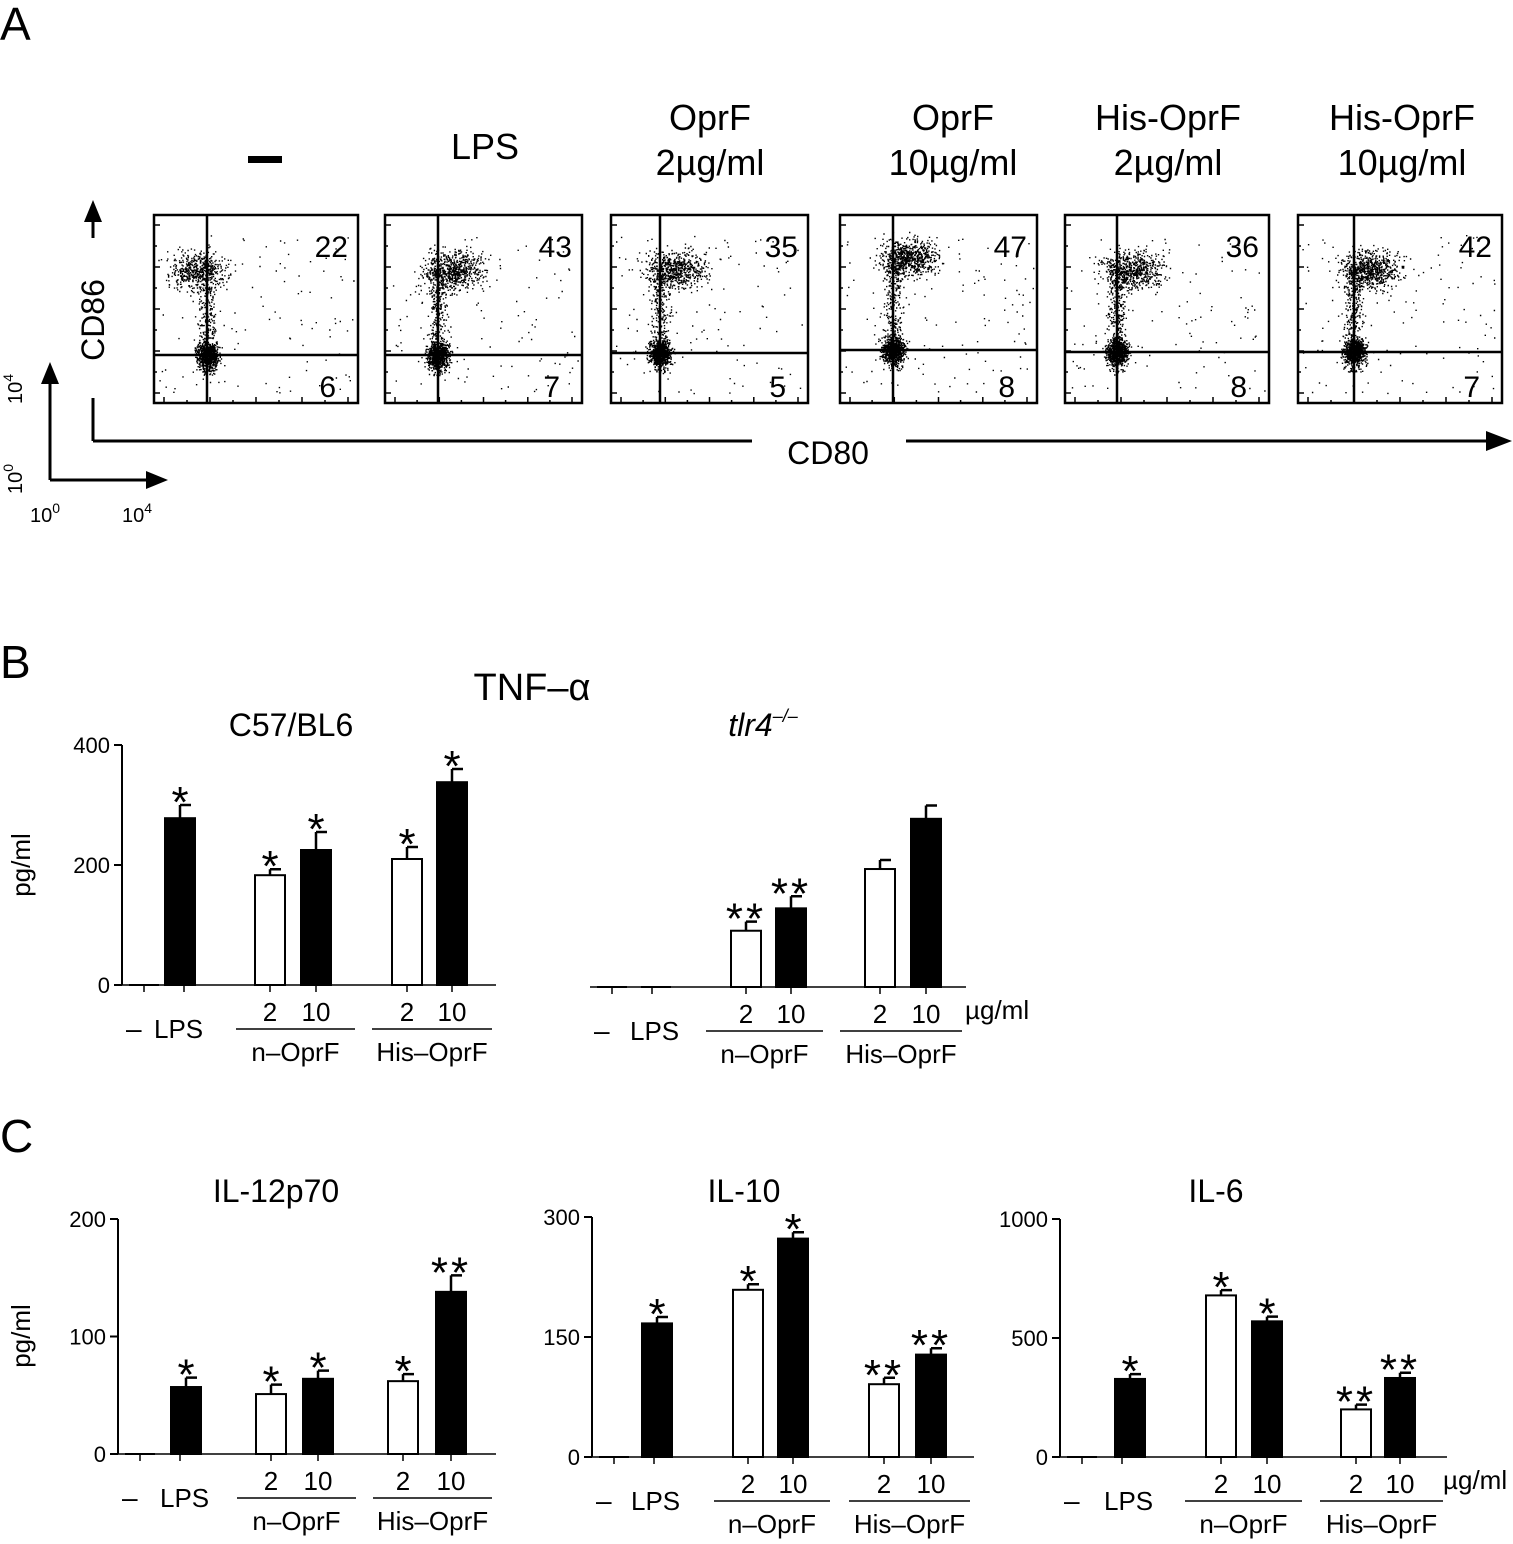 The width and height of the screenshot is (1513, 1544). I want to click on tnf-title: TNF–α, so click(532, 688).